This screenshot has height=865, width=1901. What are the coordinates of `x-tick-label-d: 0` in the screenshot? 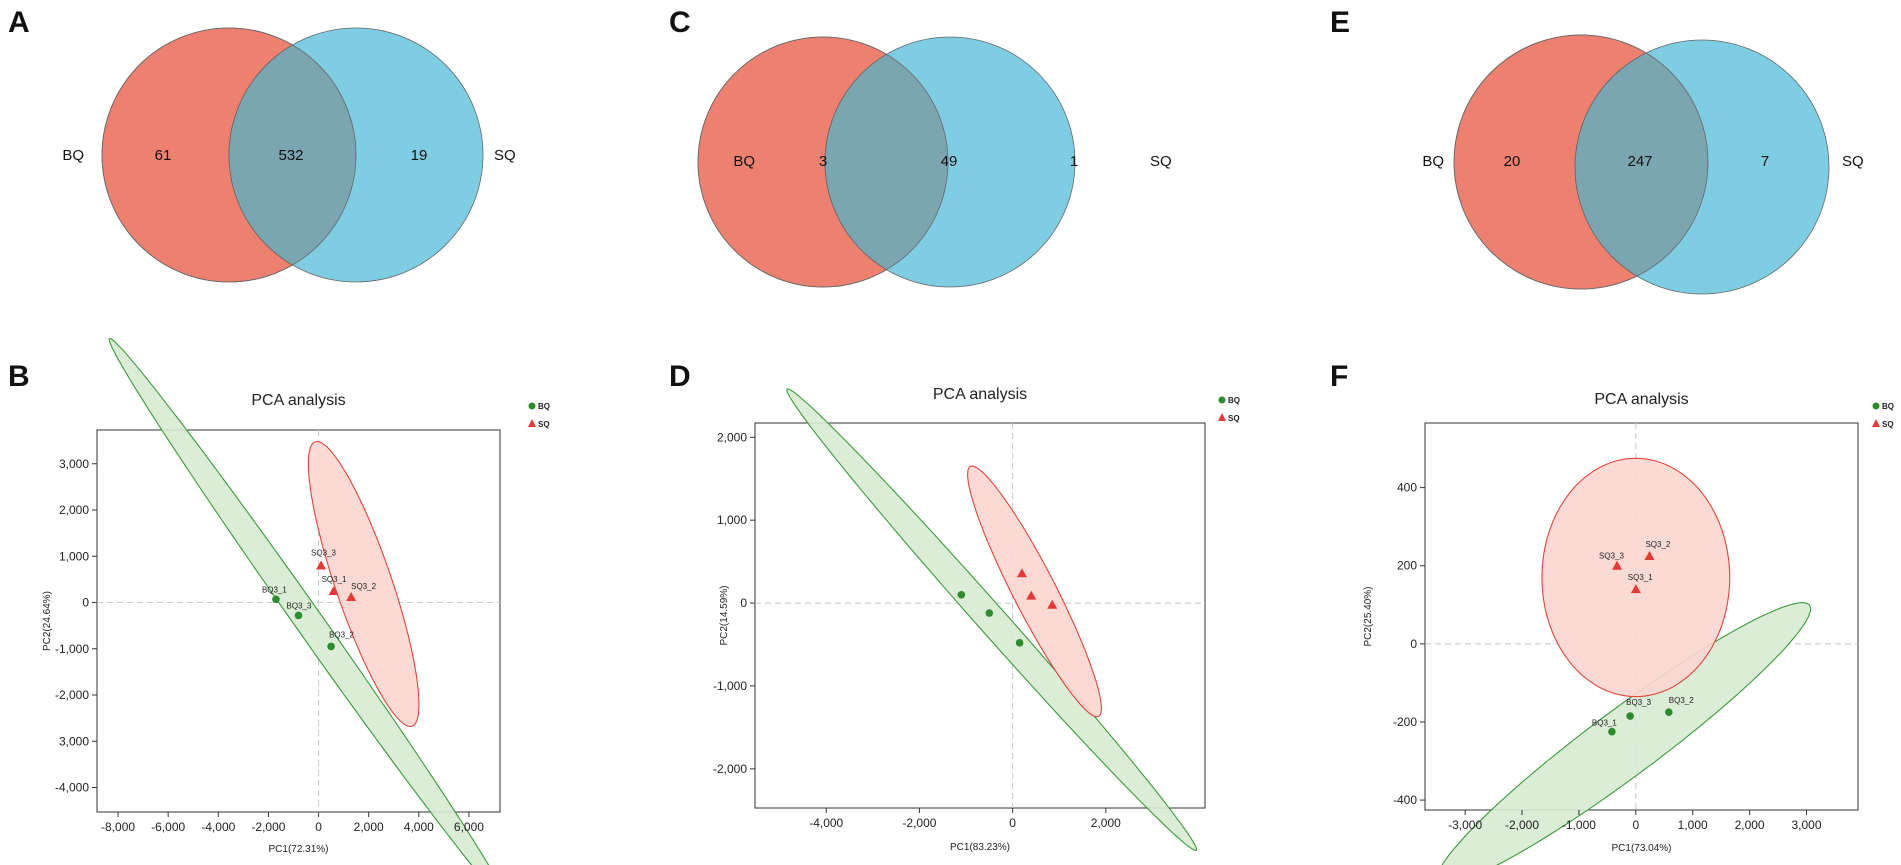 It's located at (1012, 823).